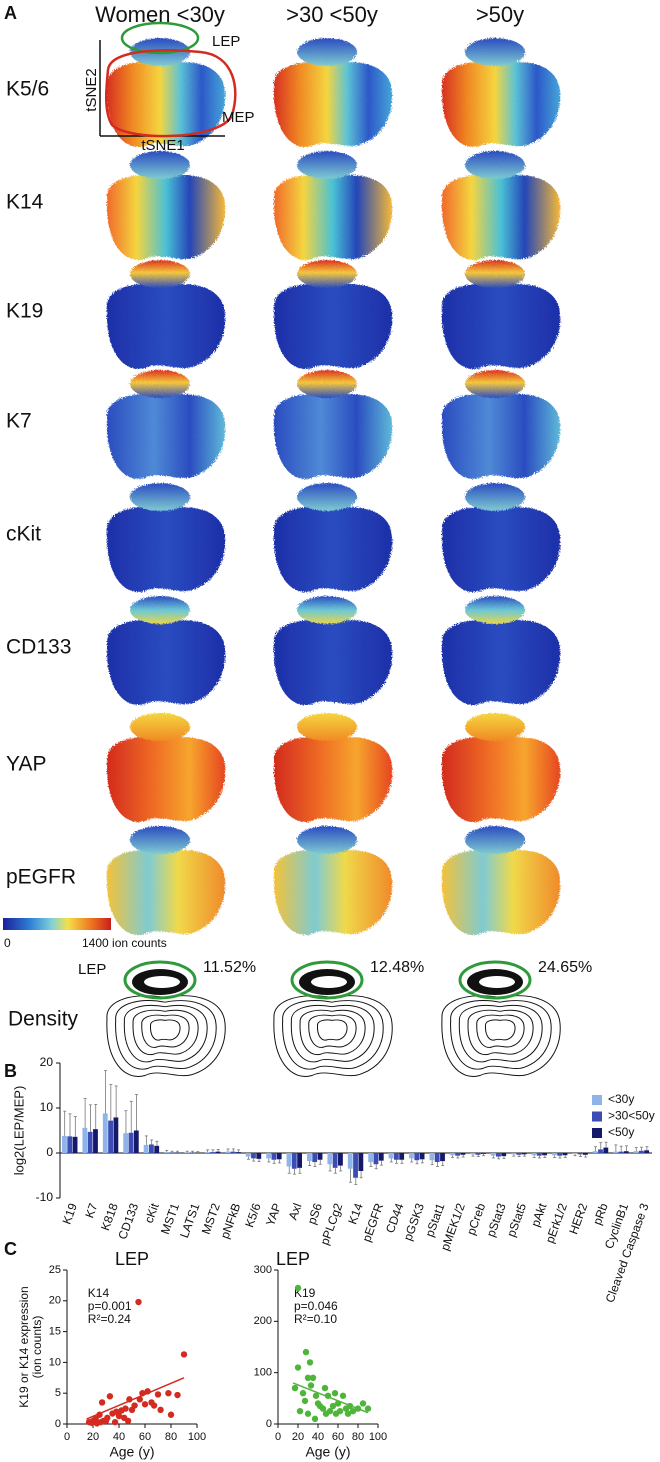  Describe the element at coordinates (565, 967) in the screenshot. I see `density-percent: 24.65%` at that location.